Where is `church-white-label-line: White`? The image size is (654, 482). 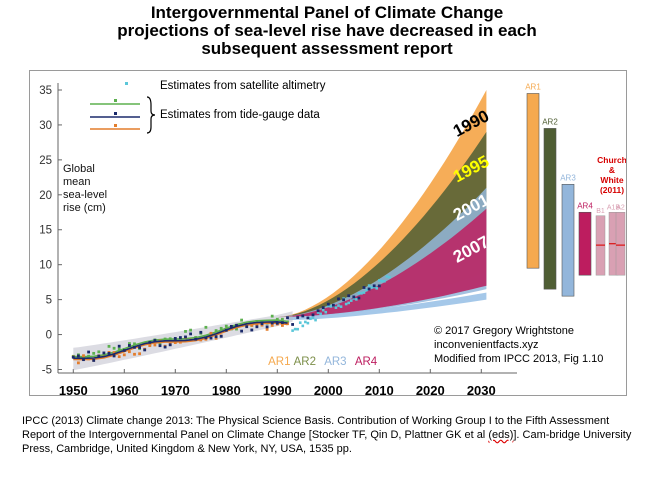
church-white-label-line: White is located at coordinates (611, 180).